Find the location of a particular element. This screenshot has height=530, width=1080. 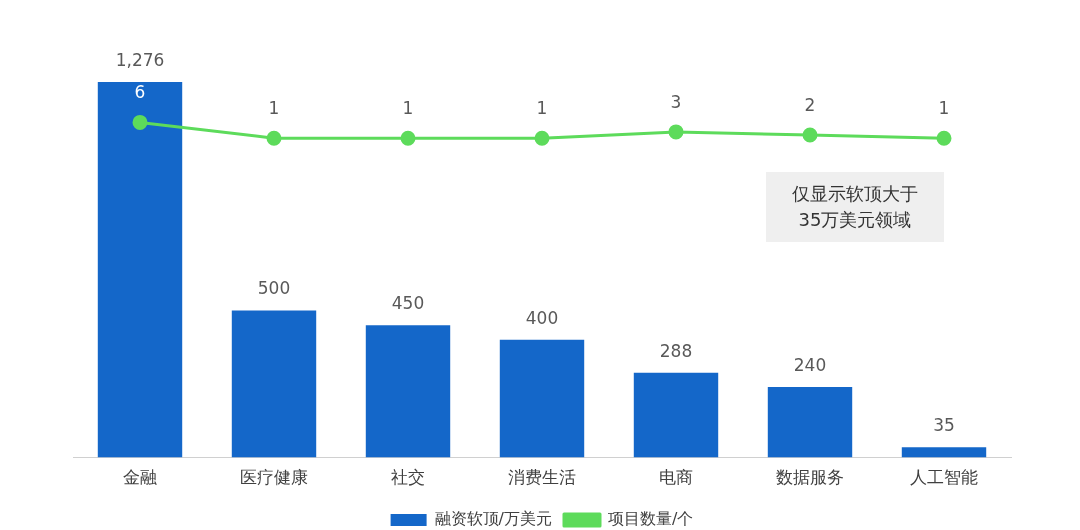

x-tick-label: 金融 is located at coordinates (140, 477).